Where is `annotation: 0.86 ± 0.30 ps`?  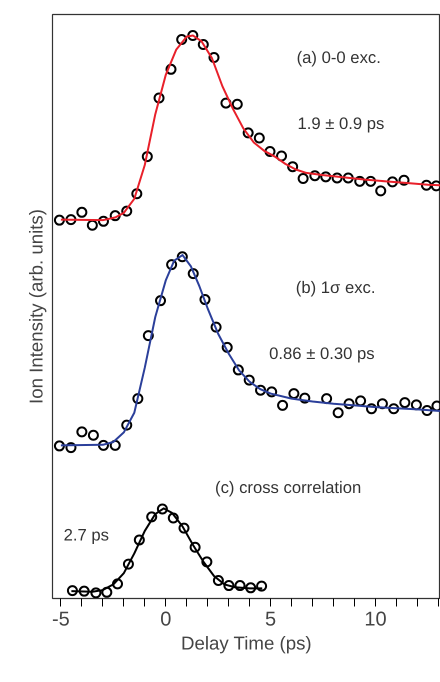 annotation: 0.86 ± 0.30 ps is located at coordinates (322, 354).